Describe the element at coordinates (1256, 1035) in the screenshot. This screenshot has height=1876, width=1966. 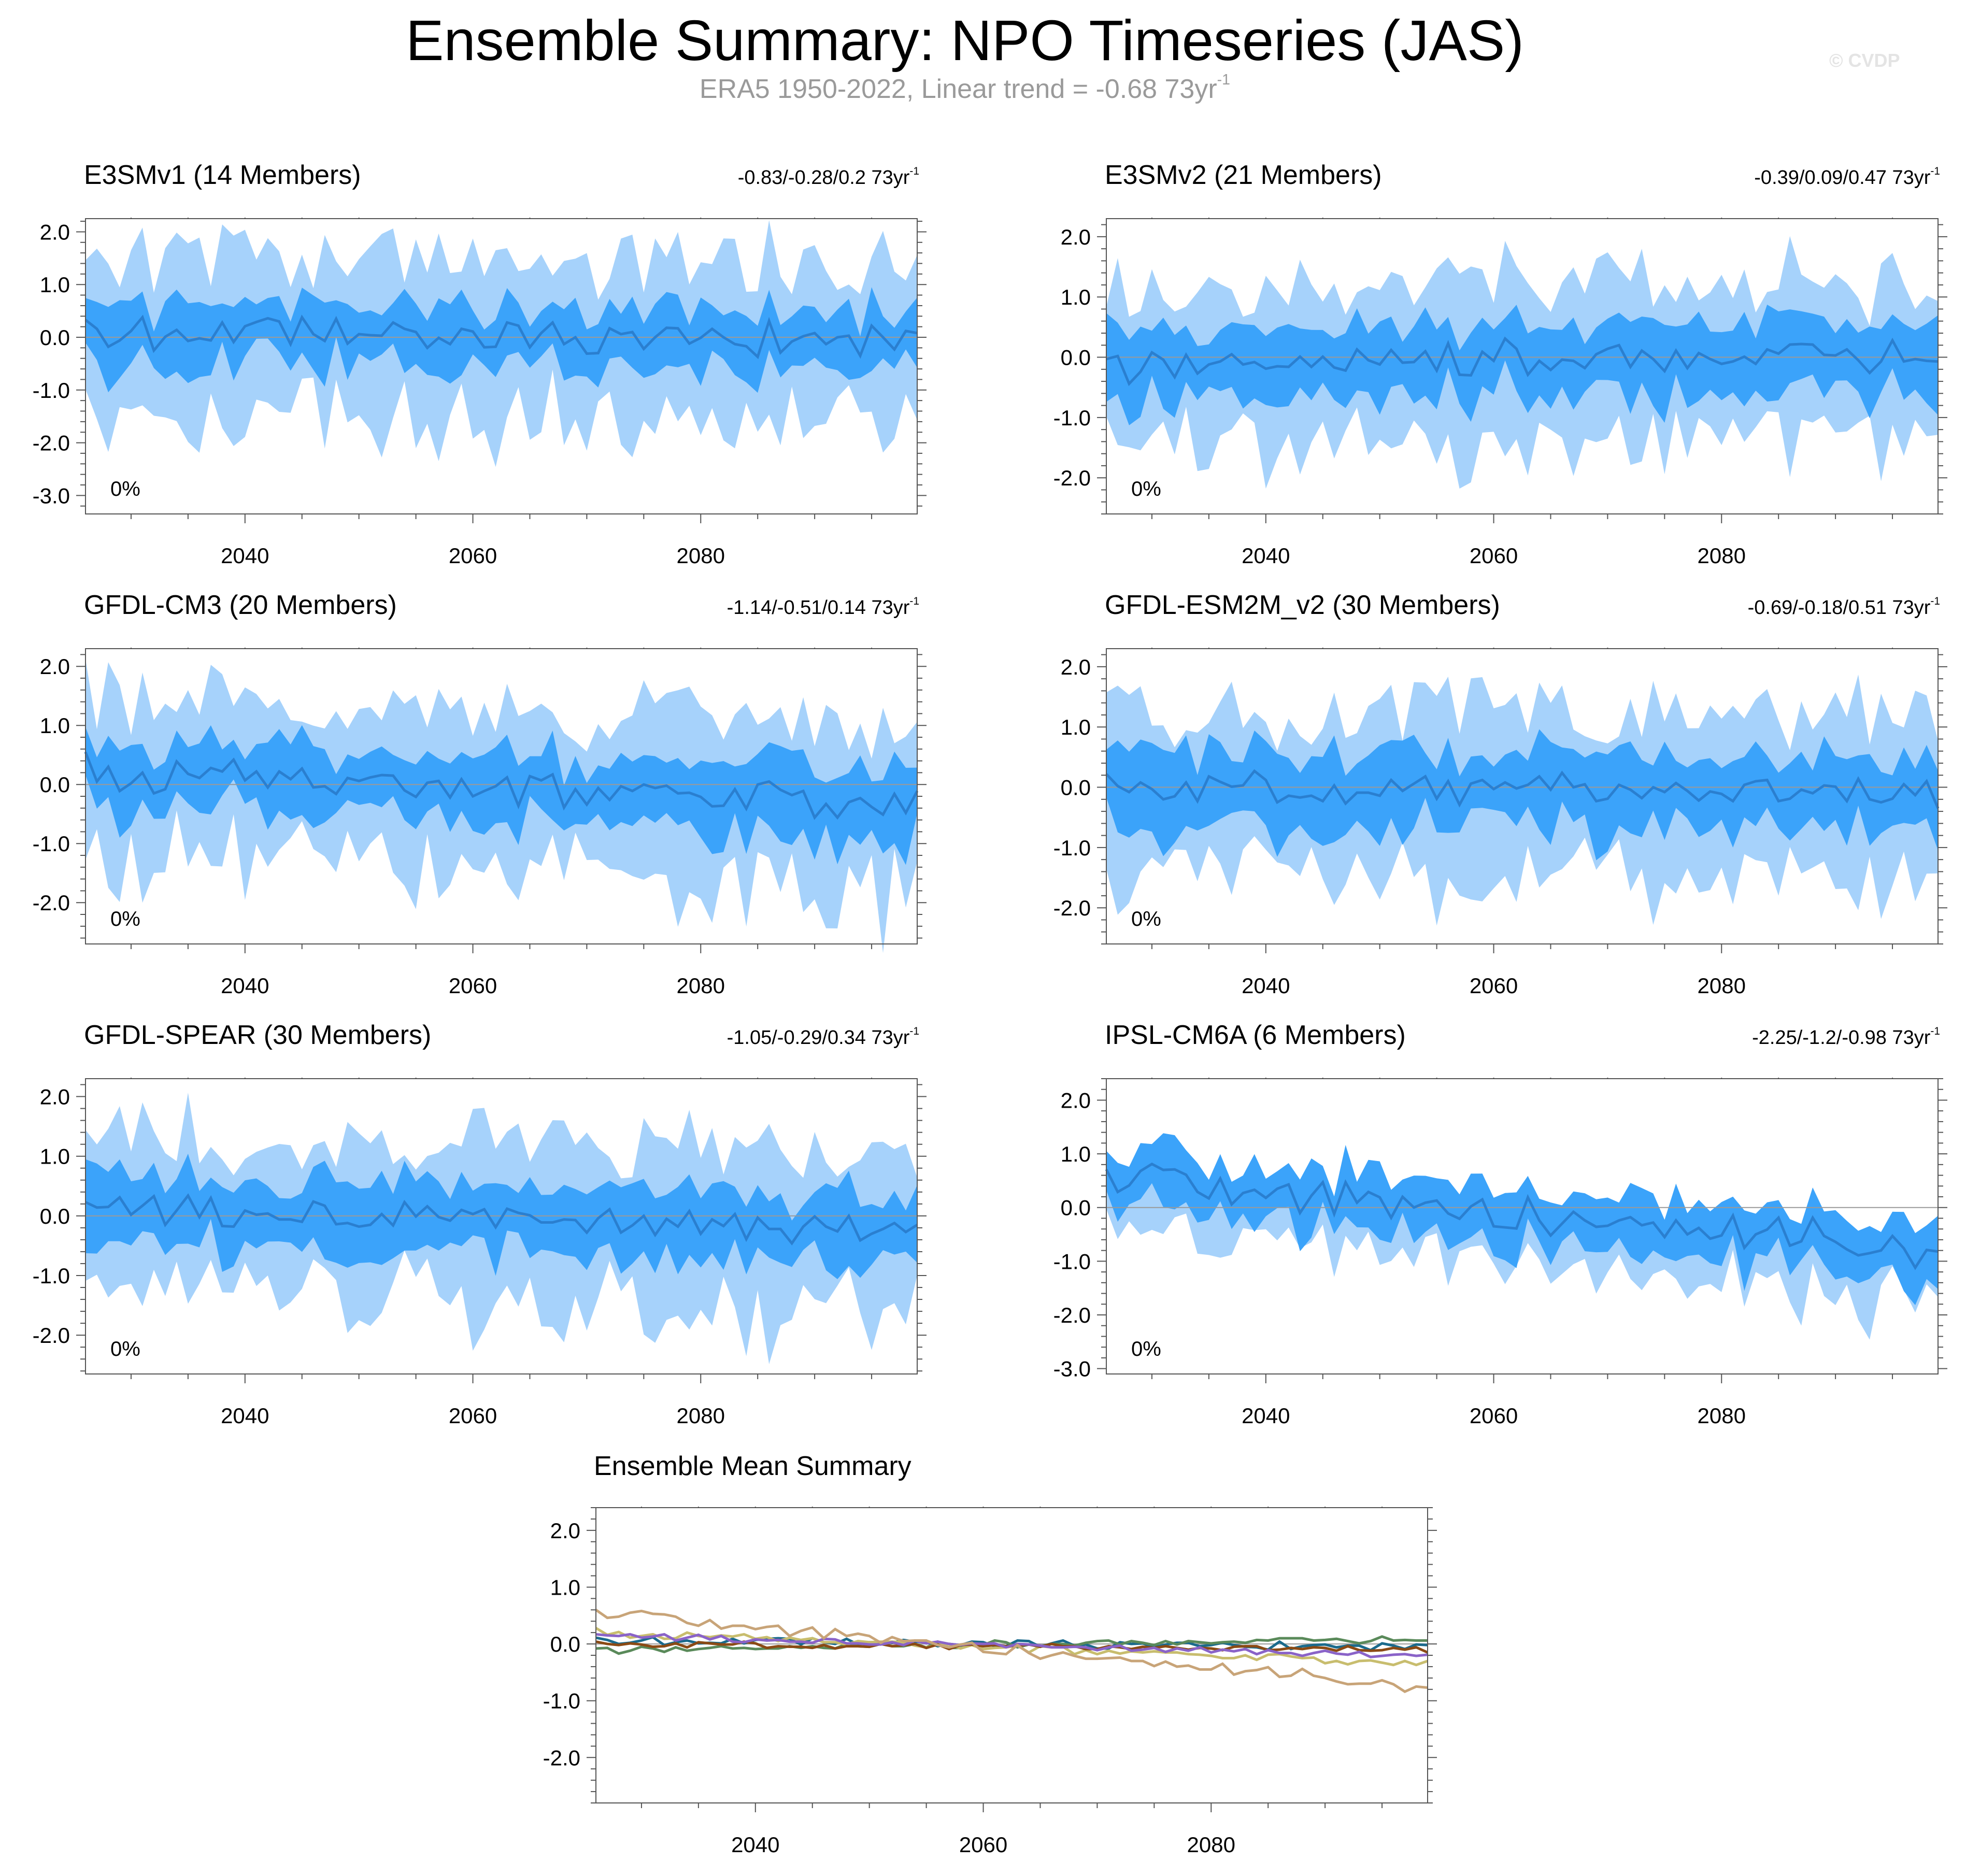
I see `panel-title-ipsl-cm6a: IPSL-CM6A (6 Members)` at that location.